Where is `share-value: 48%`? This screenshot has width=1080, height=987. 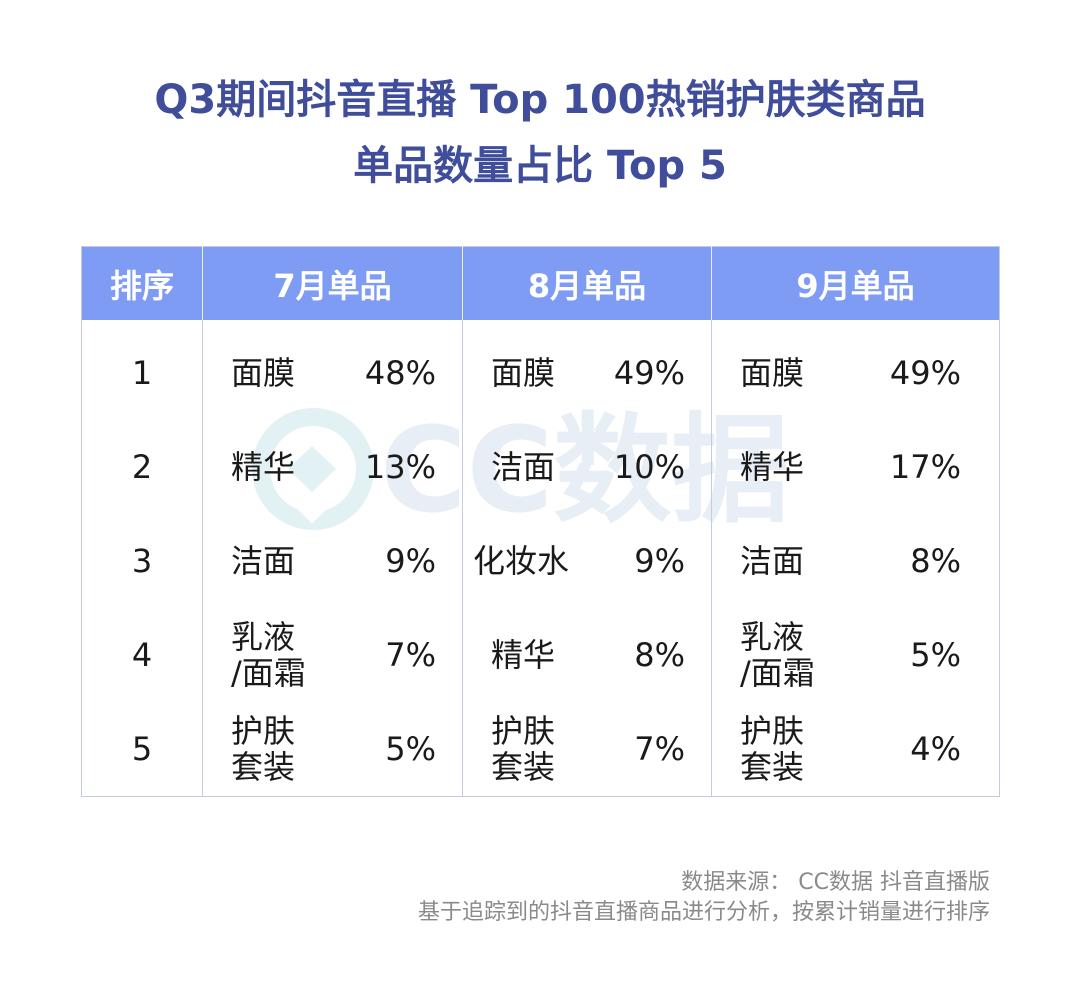
share-value: 48% is located at coordinates (400, 373).